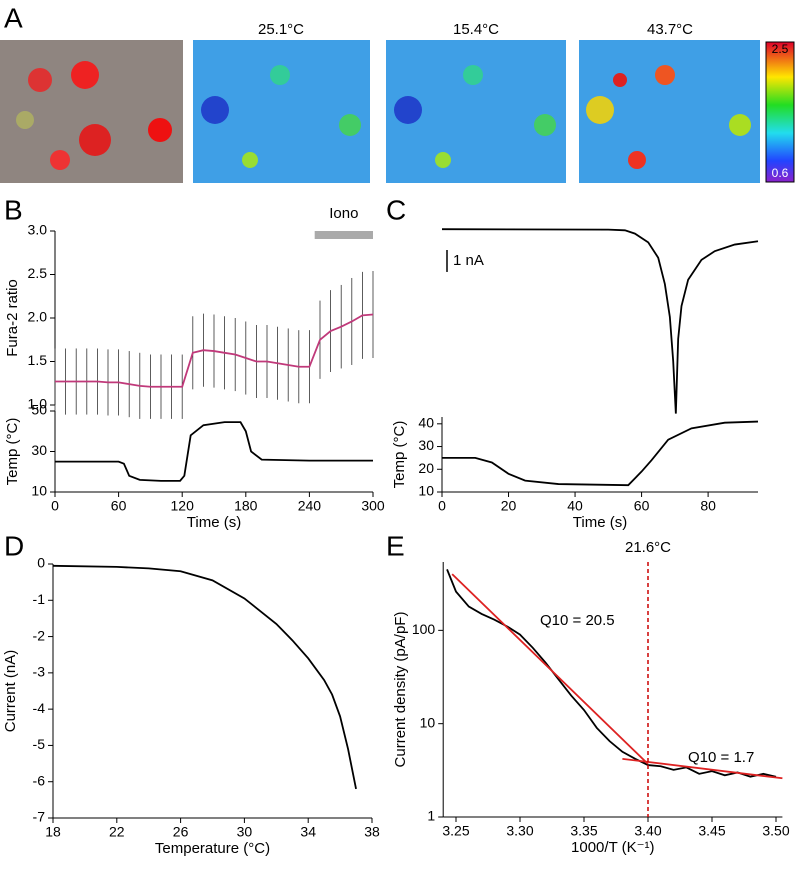 The width and height of the screenshot is (796, 870). I want to click on colorbar-label: 0.6, so click(780, 173).